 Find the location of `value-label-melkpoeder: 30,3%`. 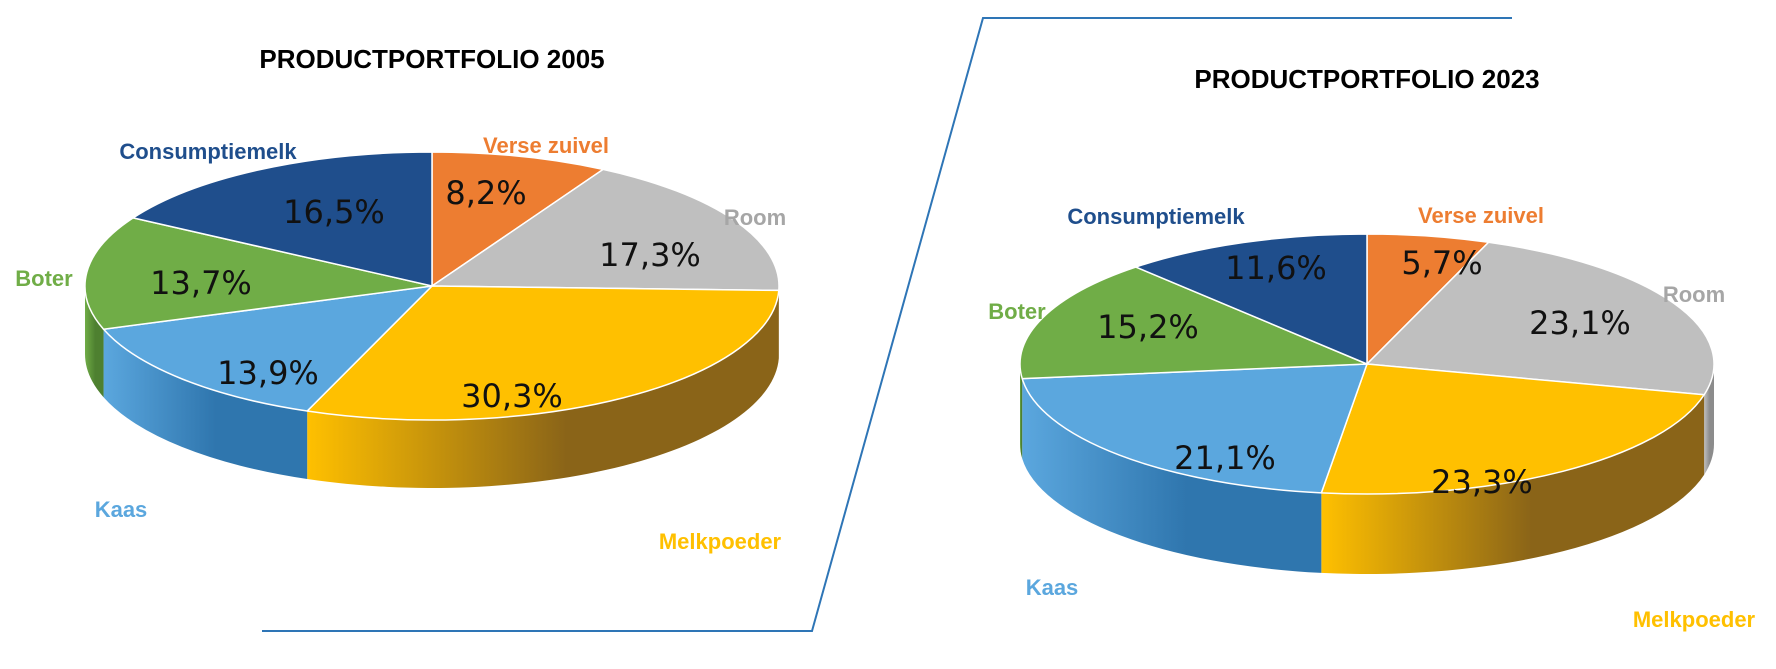

value-label-melkpoeder: 30,3% is located at coordinates (512, 396).